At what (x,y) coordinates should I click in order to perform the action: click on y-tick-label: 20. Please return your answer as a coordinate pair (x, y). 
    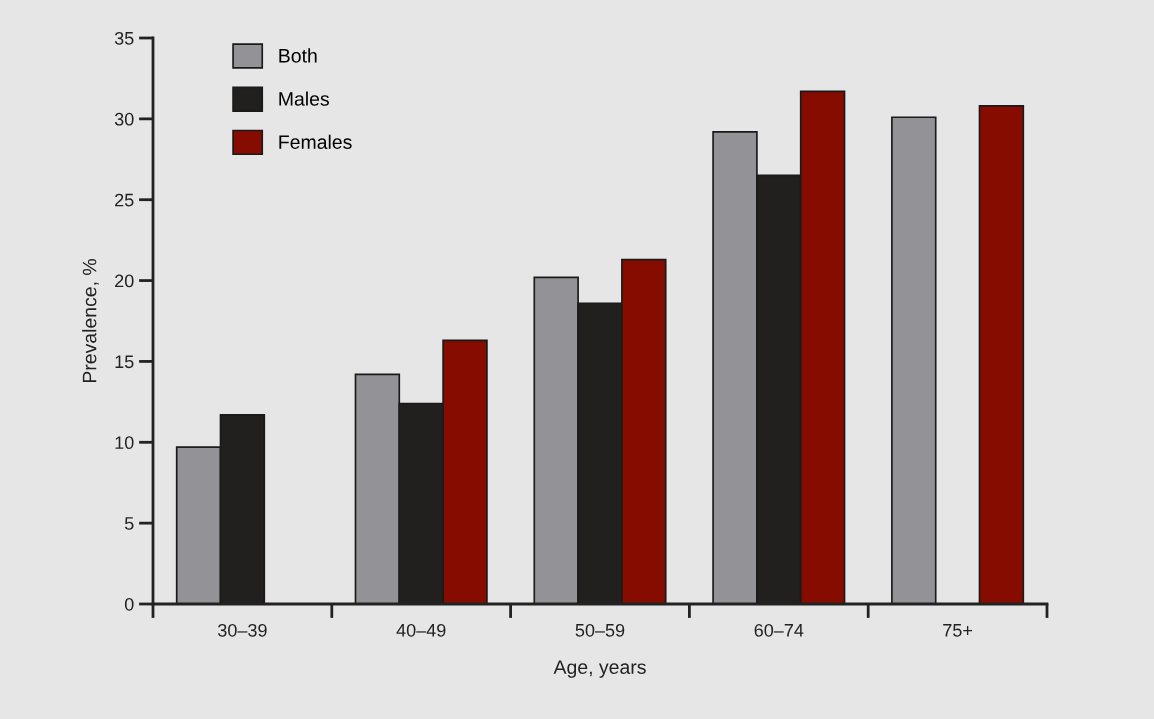
    Looking at the image, I should click on (124, 281).